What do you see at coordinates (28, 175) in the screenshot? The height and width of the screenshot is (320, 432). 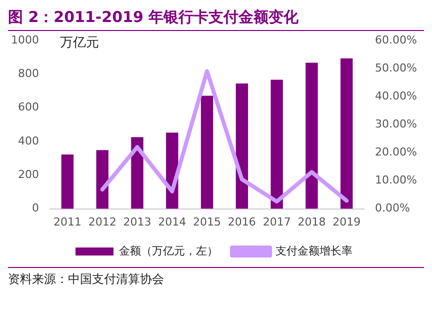 I see `y-tick-label: 200` at bounding box center [28, 175].